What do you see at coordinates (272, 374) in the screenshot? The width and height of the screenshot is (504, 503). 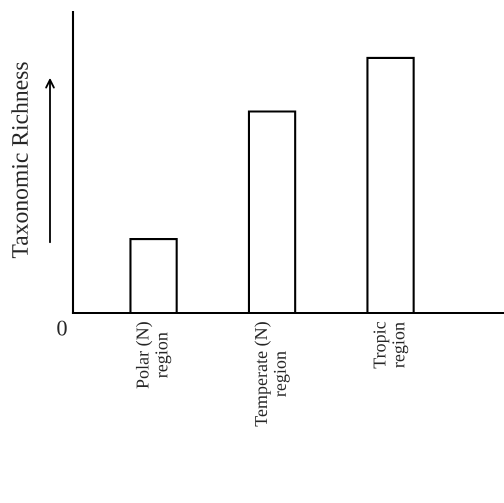 I see `x-tick-label: Temperate (N) region` at bounding box center [272, 374].